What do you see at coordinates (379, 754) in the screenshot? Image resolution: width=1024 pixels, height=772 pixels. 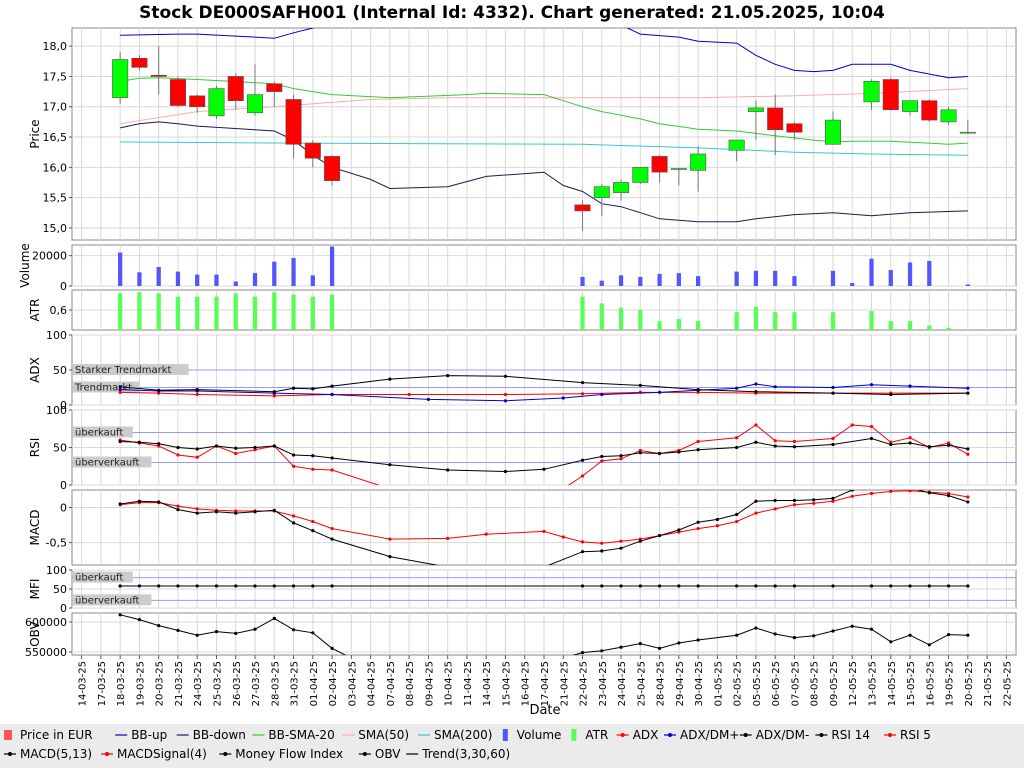 I see `legend-item: OBV` at bounding box center [379, 754].